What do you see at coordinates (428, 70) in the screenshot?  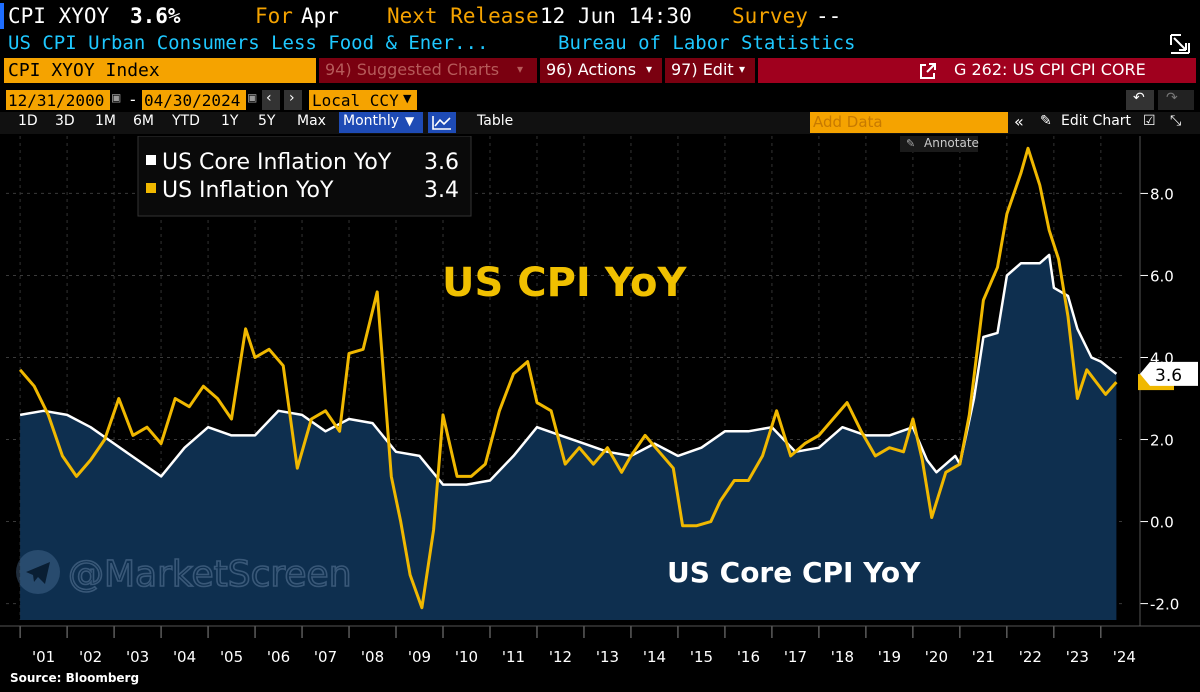 I see `suggested-charts-button: 94) Suggested Charts ▾` at bounding box center [428, 70].